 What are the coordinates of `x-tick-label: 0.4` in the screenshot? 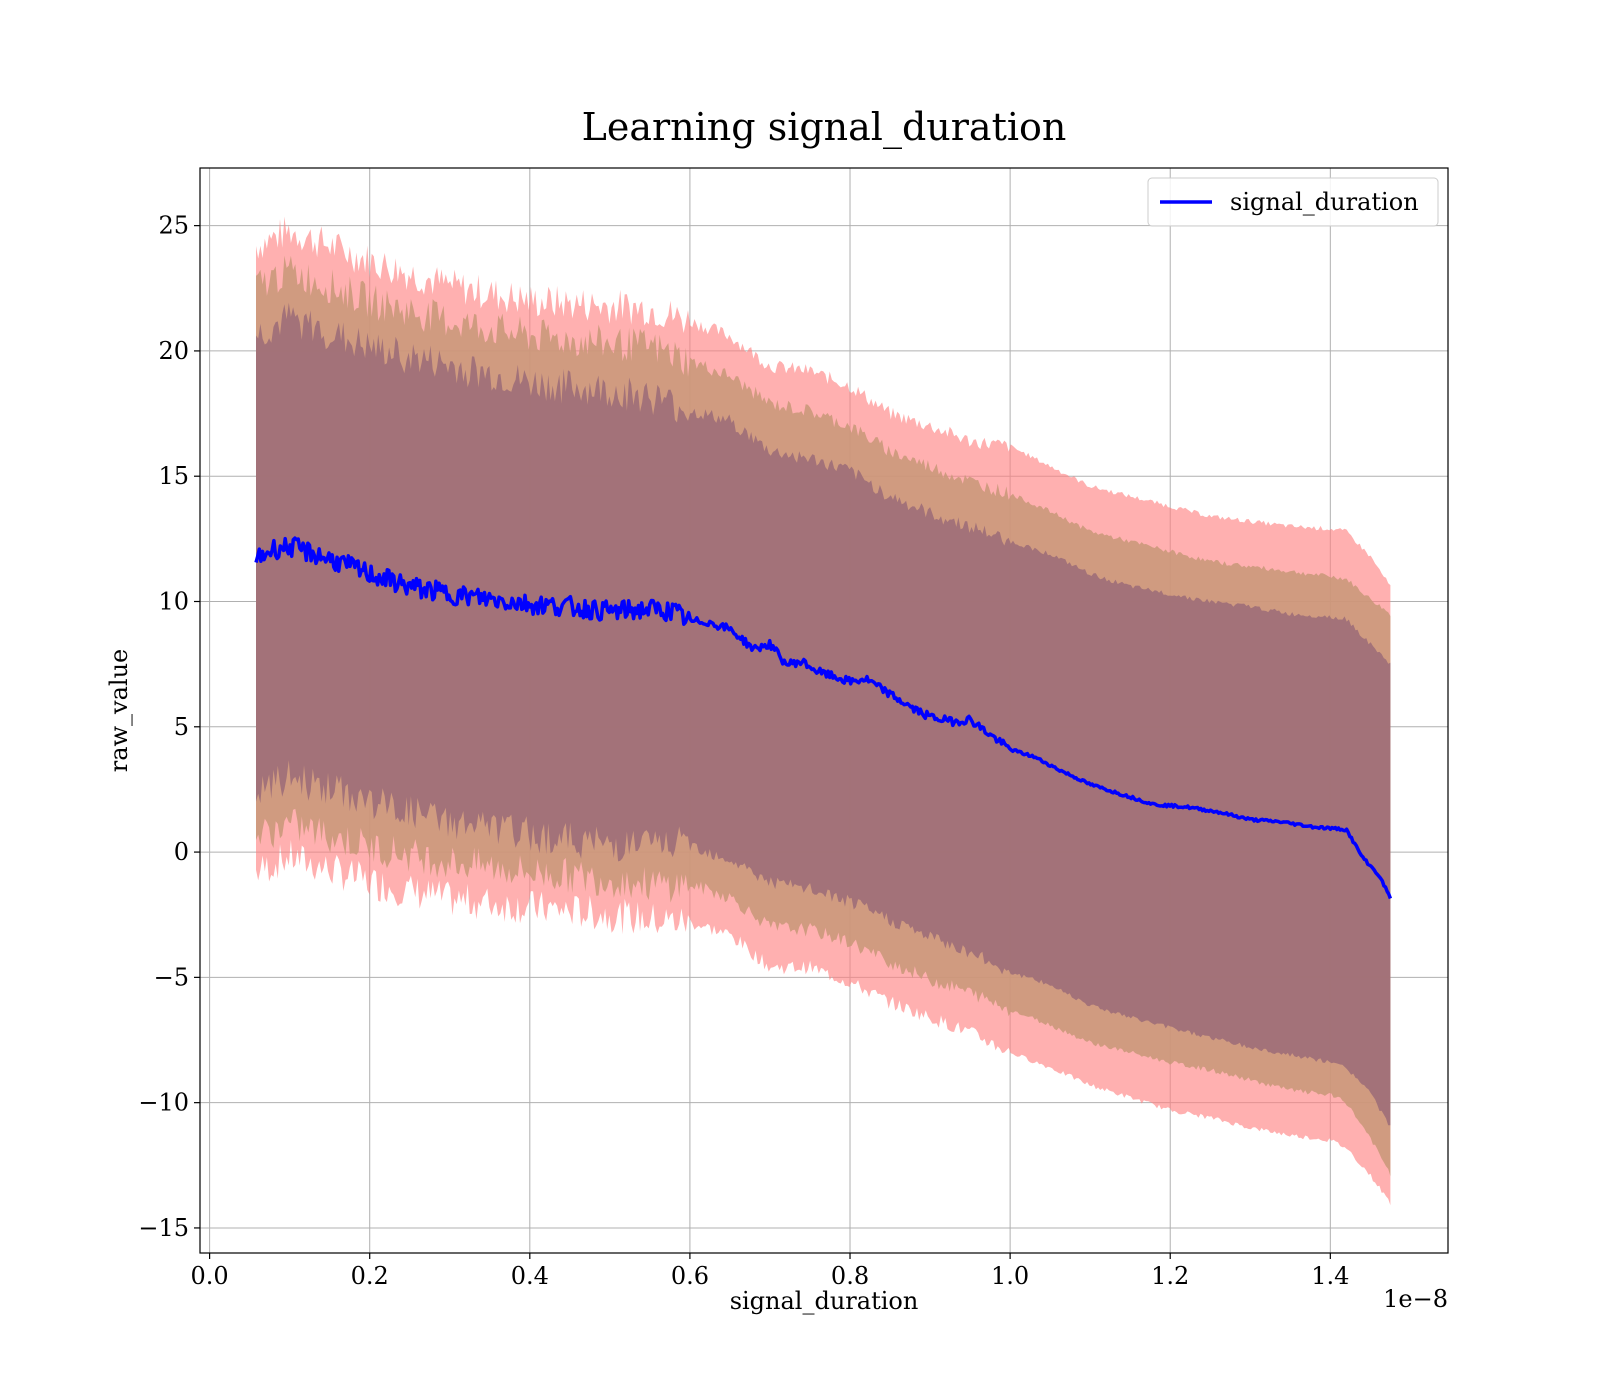 It's located at (530, 1276).